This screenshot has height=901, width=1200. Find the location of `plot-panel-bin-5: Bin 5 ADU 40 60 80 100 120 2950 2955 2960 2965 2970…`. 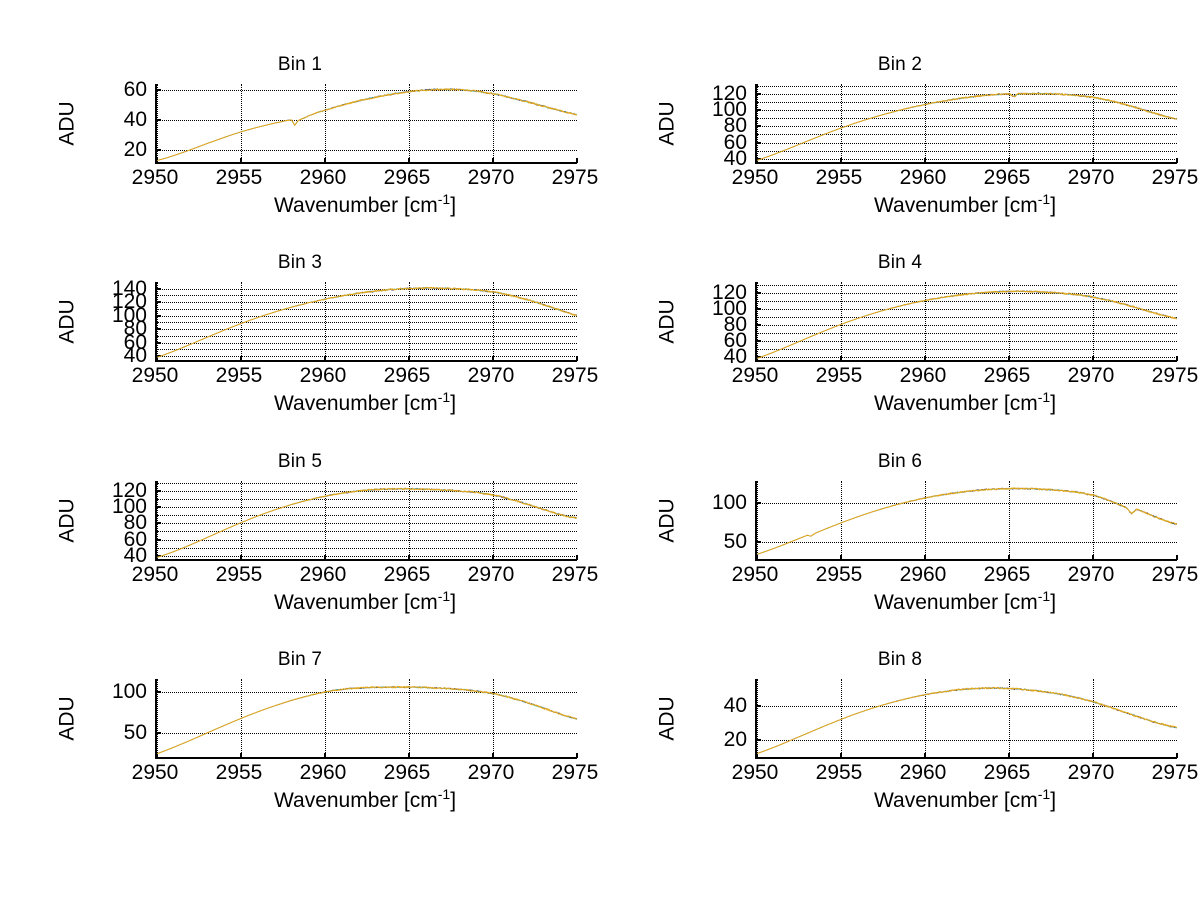

plot-panel-bin-5: Bin 5 ADU 40 60 80 100 120 2950 2955 2960 2965 2970… is located at coordinates (300, 543).